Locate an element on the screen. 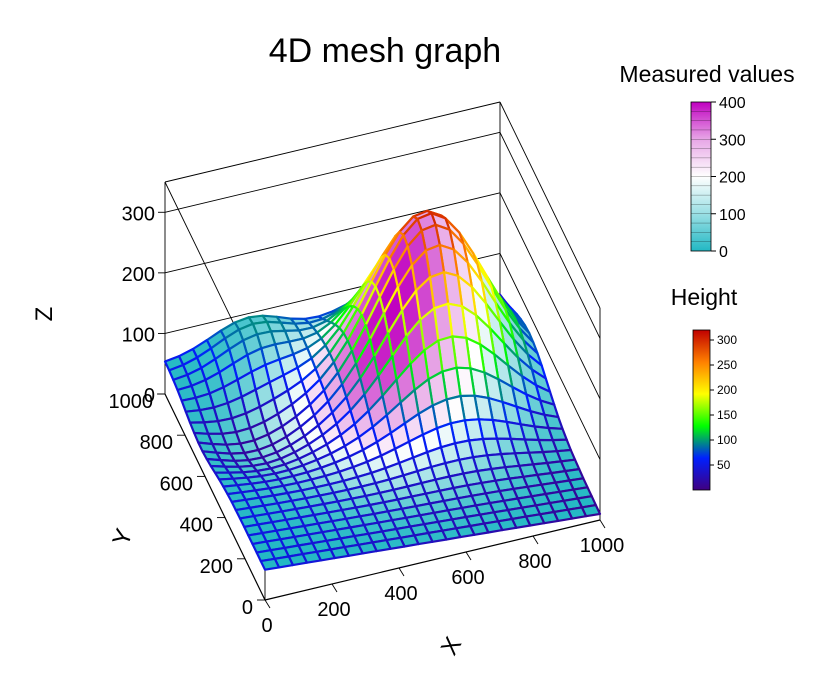 The image size is (820, 693). x-axis-label: X is located at coordinates (451, 646).